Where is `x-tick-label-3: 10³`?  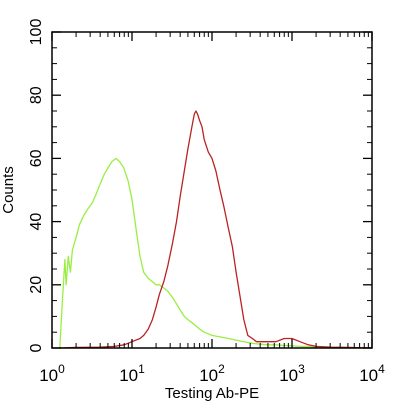
x-tick-label-3: 10³ is located at coordinates (292, 373).